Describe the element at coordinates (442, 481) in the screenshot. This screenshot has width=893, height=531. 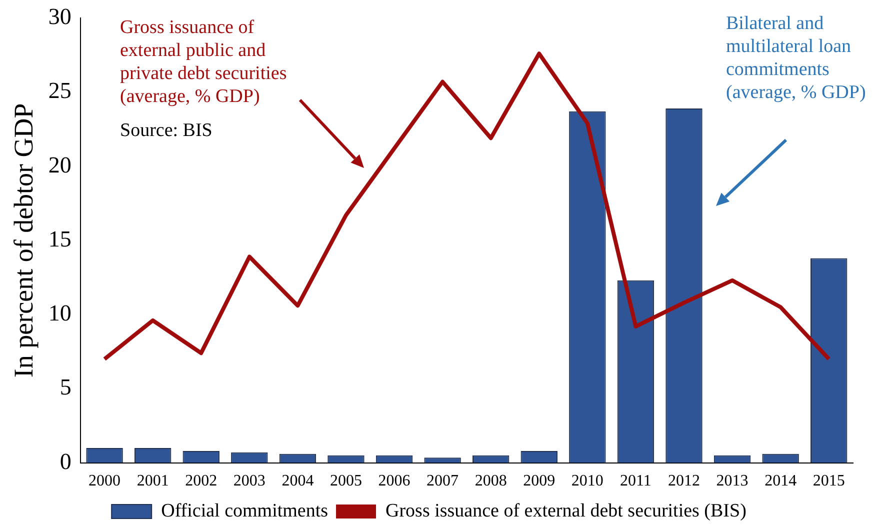
I see `x-tick-label: 2007` at that location.